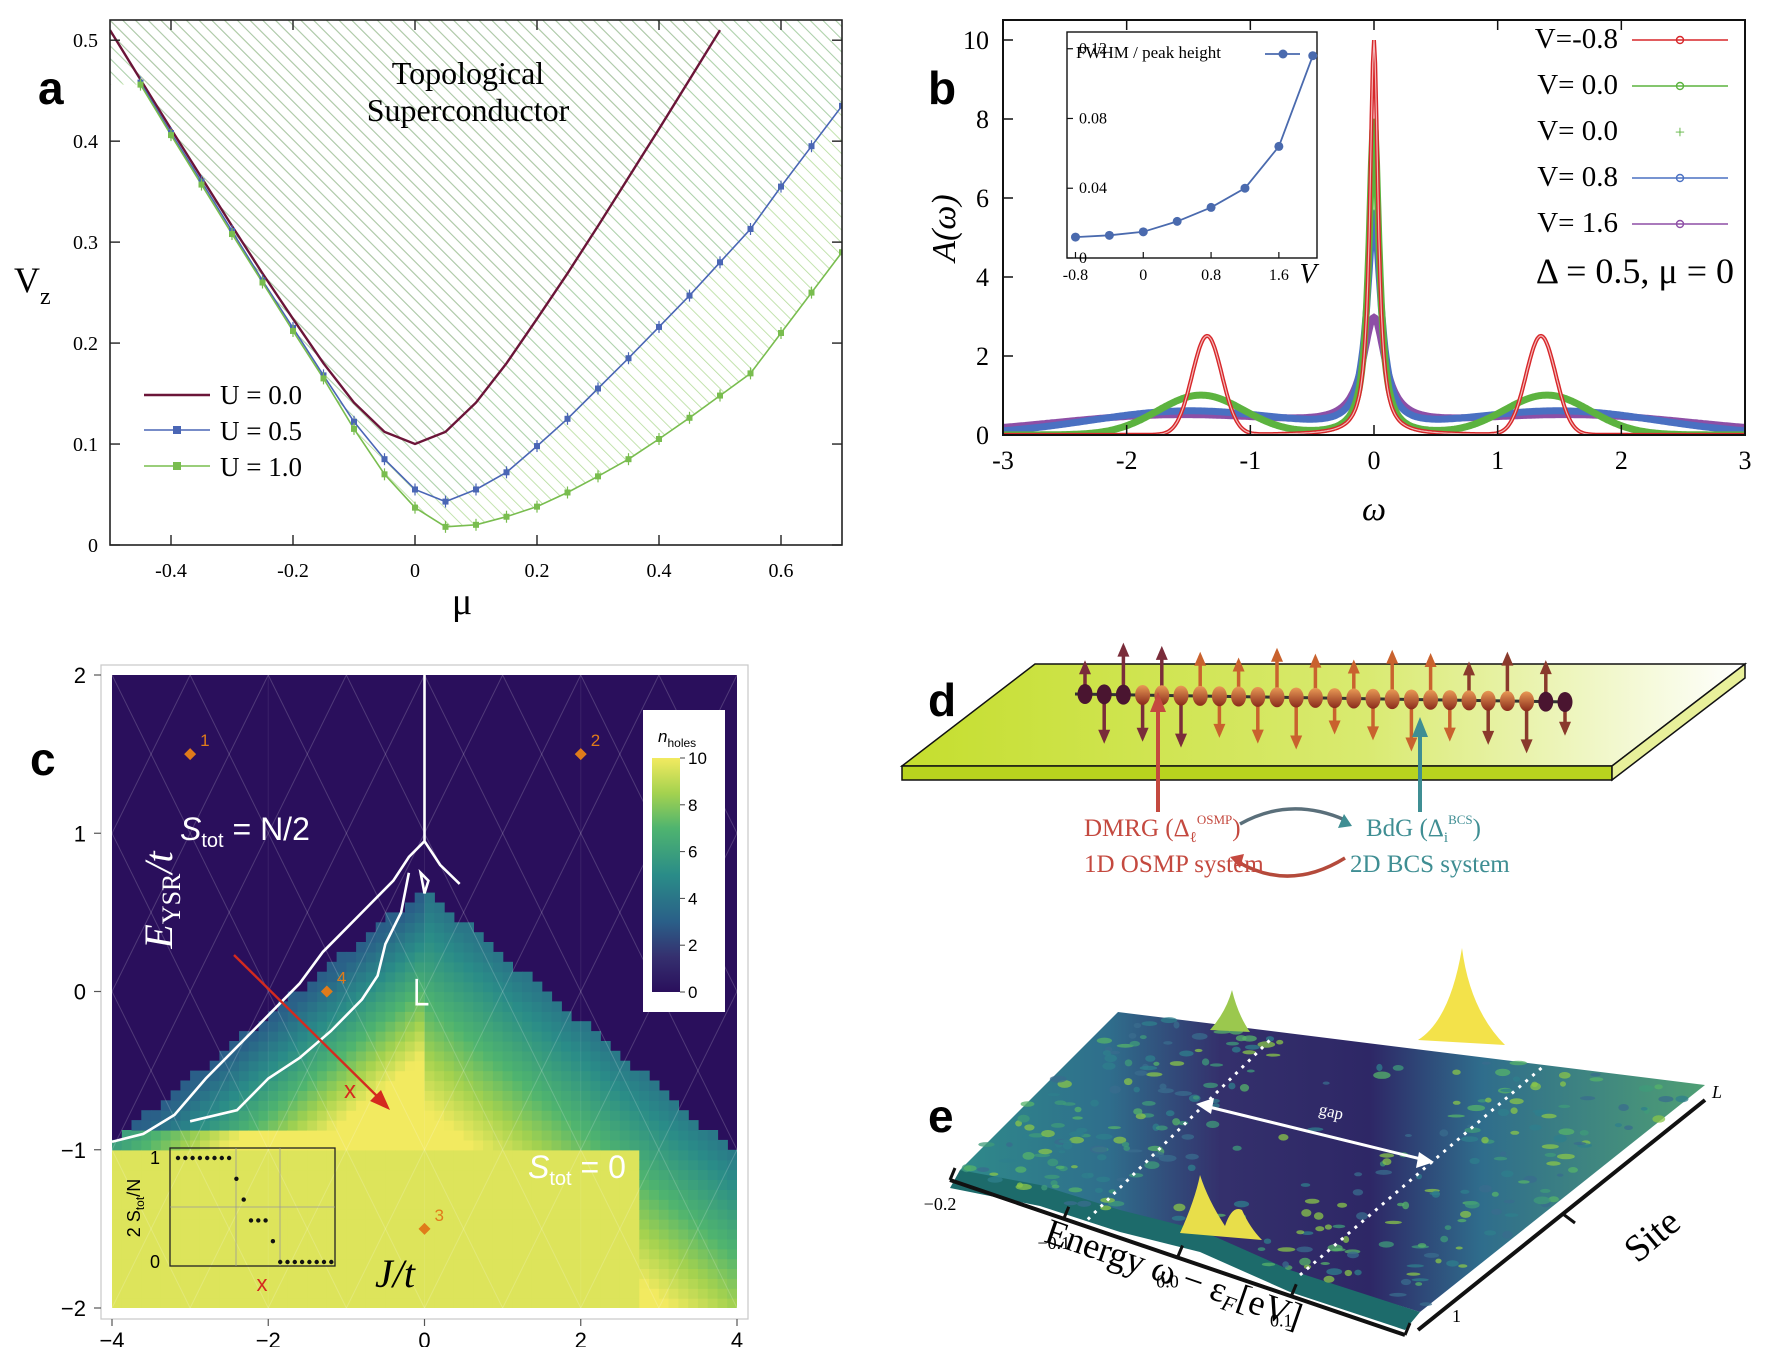 Image resolution: width=1777 pixels, height=1347 pixels. Describe the element at coordinates (1158, 702) in the screenshot. I see `dmrg-arrow-head` at that location.